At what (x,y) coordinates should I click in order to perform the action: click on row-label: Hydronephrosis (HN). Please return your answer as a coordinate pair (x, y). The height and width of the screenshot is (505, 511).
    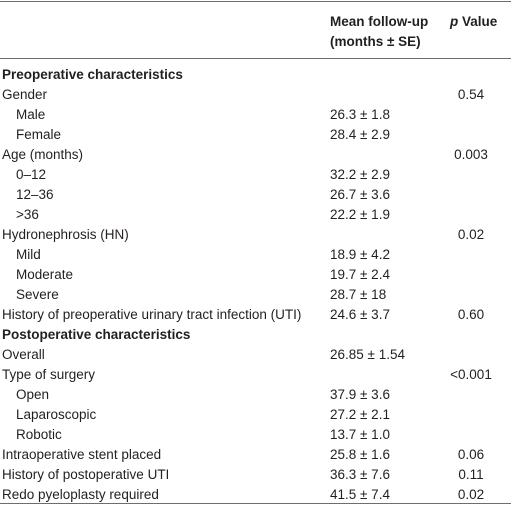
    Looking at the image, I should click on (65, 234).